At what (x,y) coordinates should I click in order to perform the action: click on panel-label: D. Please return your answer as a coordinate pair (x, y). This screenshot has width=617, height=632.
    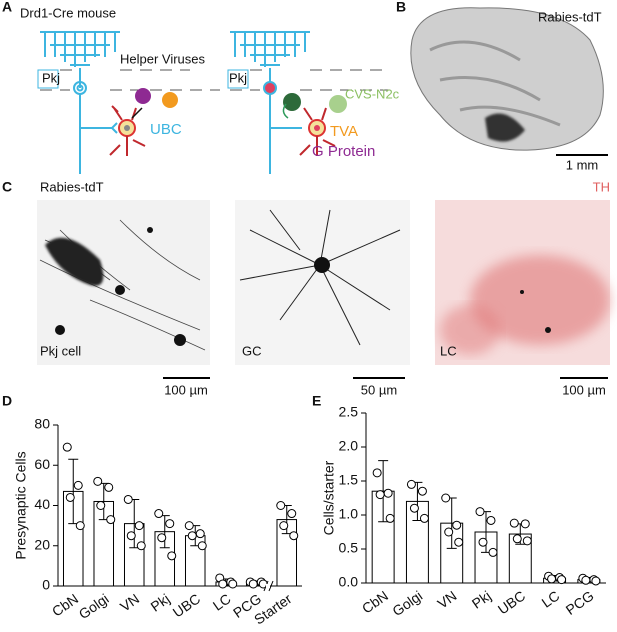
    Looking at the image, I should click on (7, 401).